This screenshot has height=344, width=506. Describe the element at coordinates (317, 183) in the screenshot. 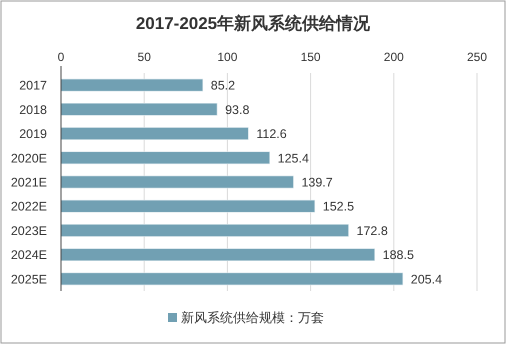

I see `data-label: 139.7` at that location.